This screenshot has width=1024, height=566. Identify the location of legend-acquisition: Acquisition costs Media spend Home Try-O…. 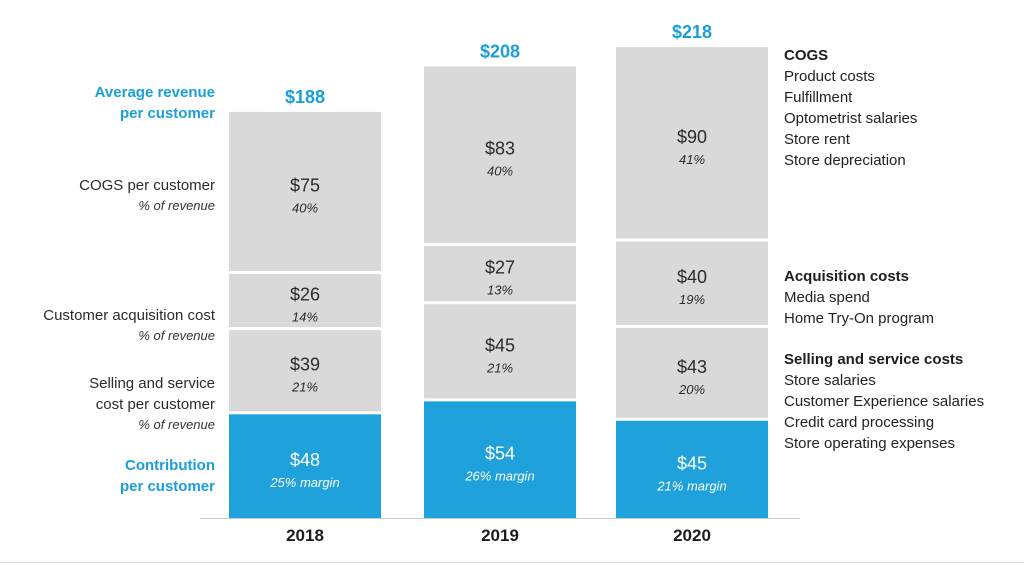
(859, 297).